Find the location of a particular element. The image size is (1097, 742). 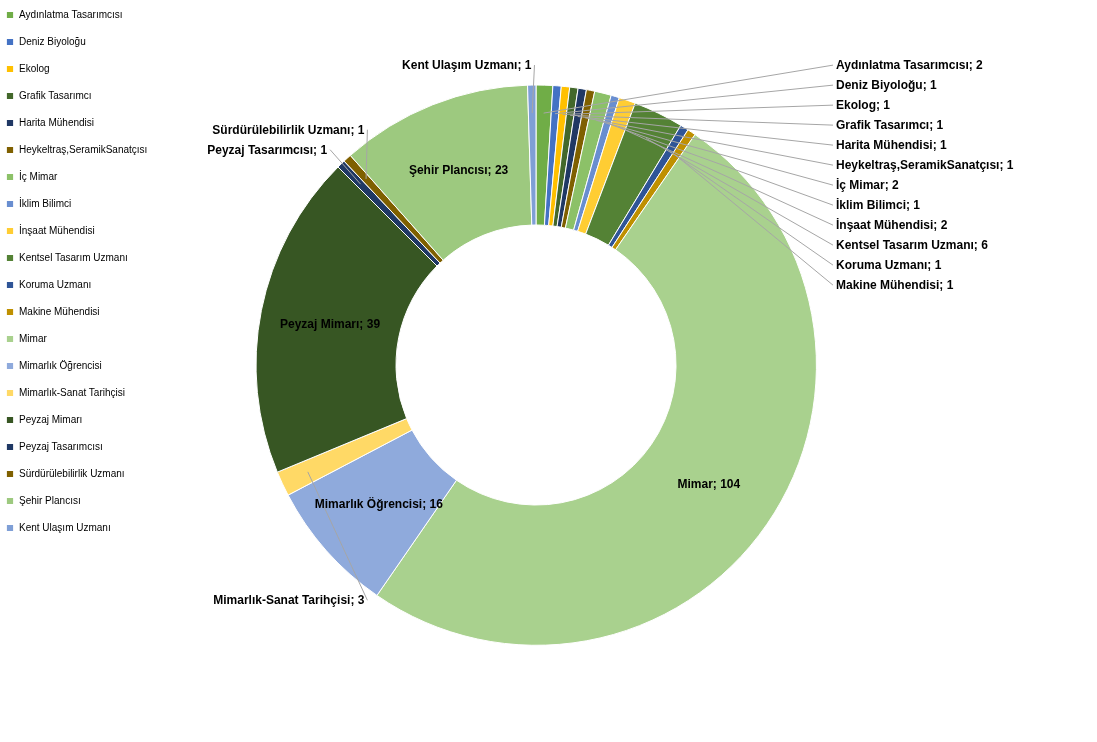

legend-label: Sürdürülebilirlik Uzmanı is located at coordinates (72, 473).